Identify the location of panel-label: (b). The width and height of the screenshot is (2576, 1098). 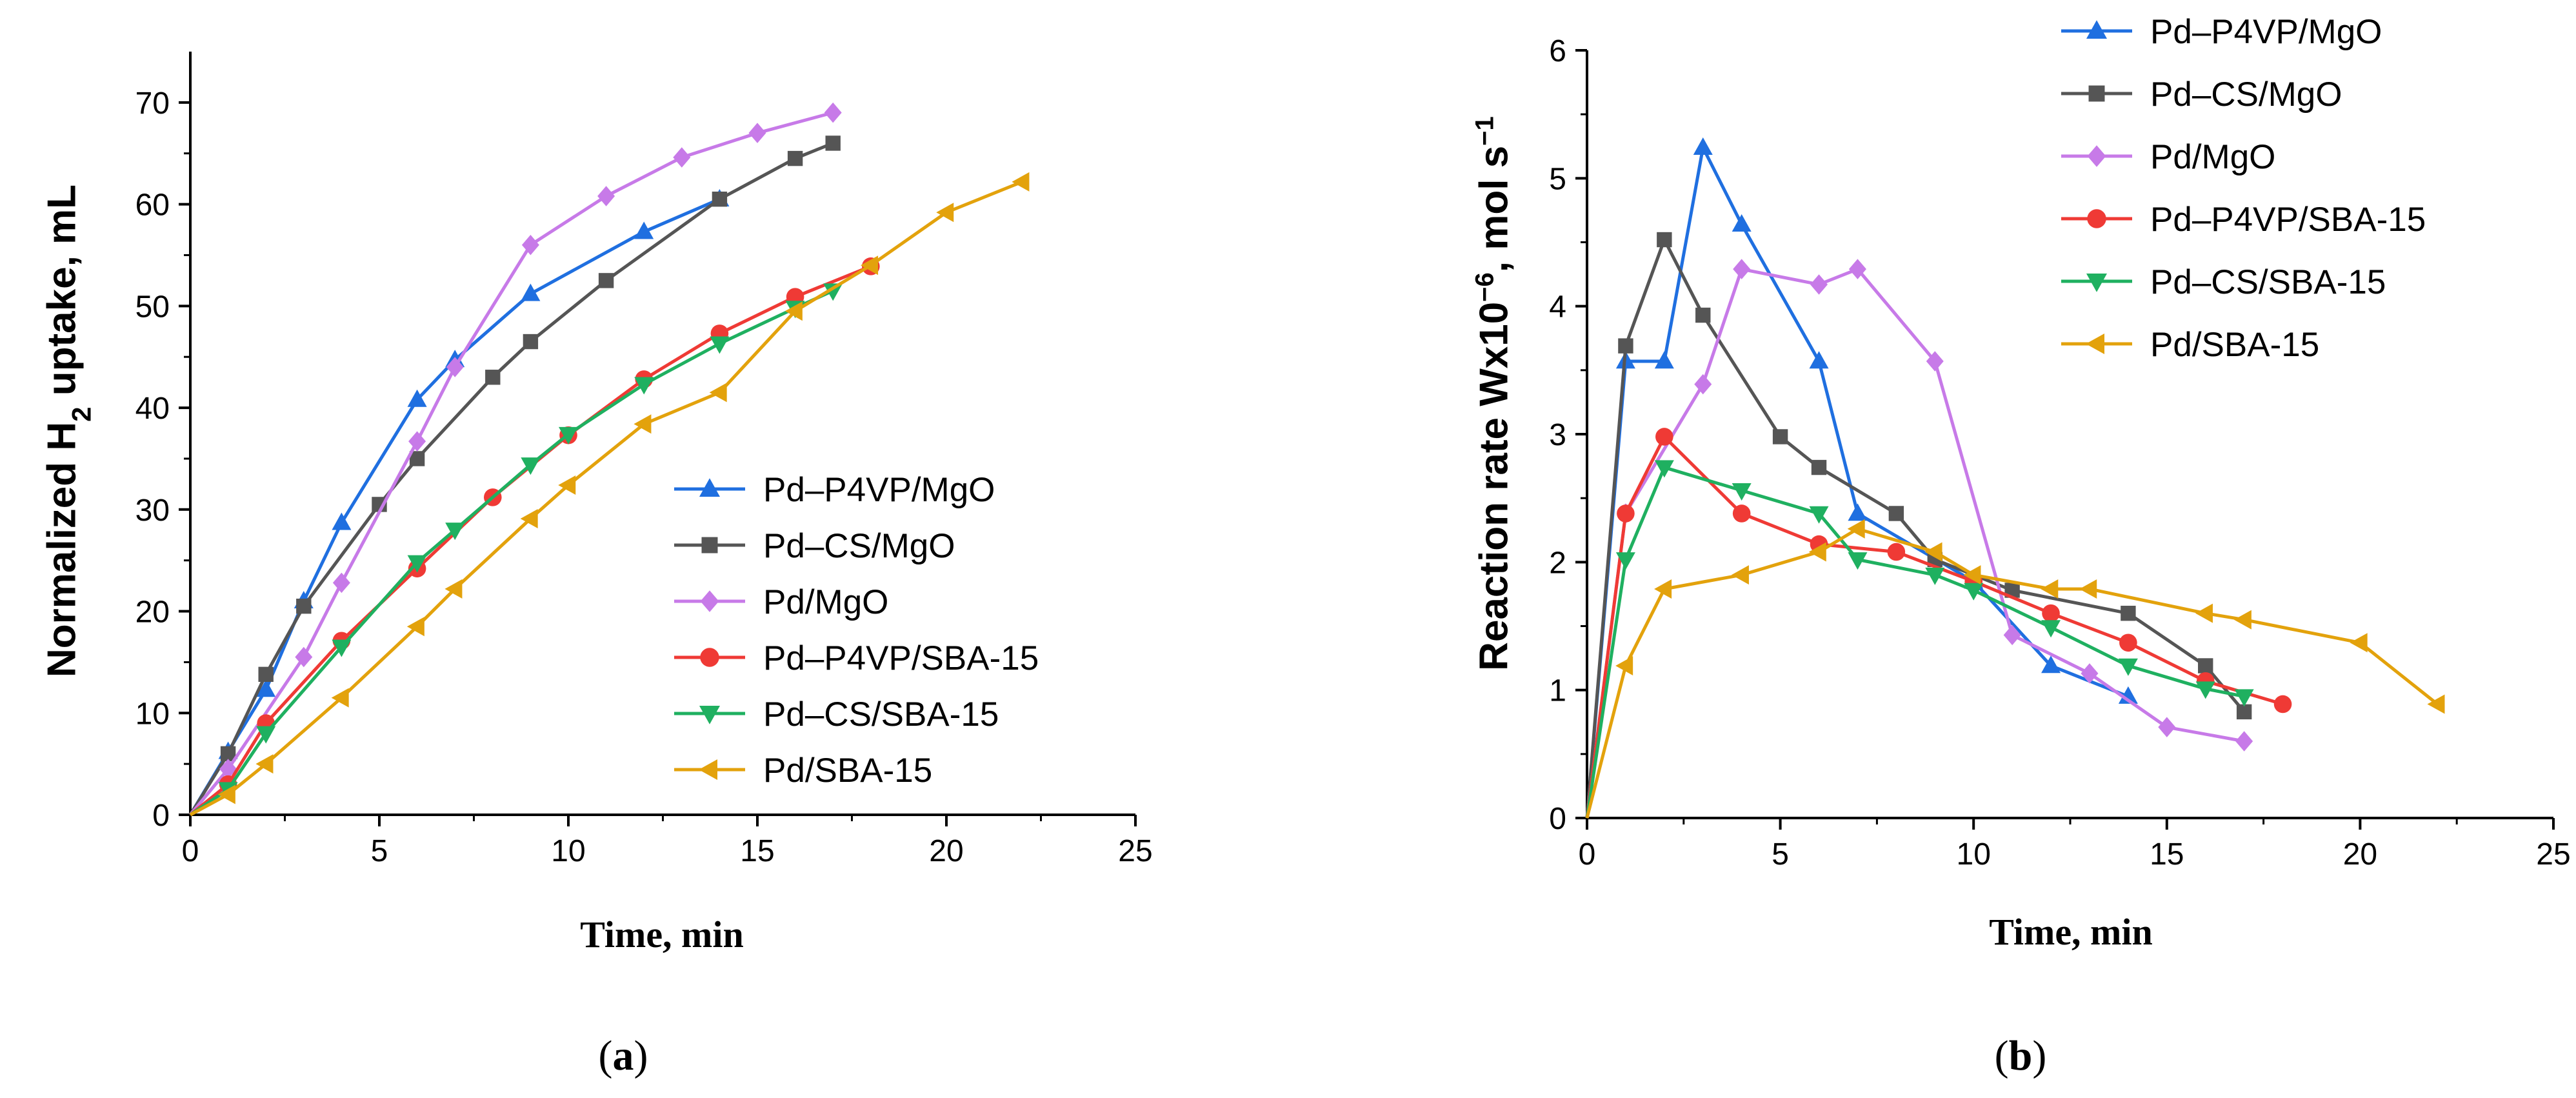
(2021, 1055).